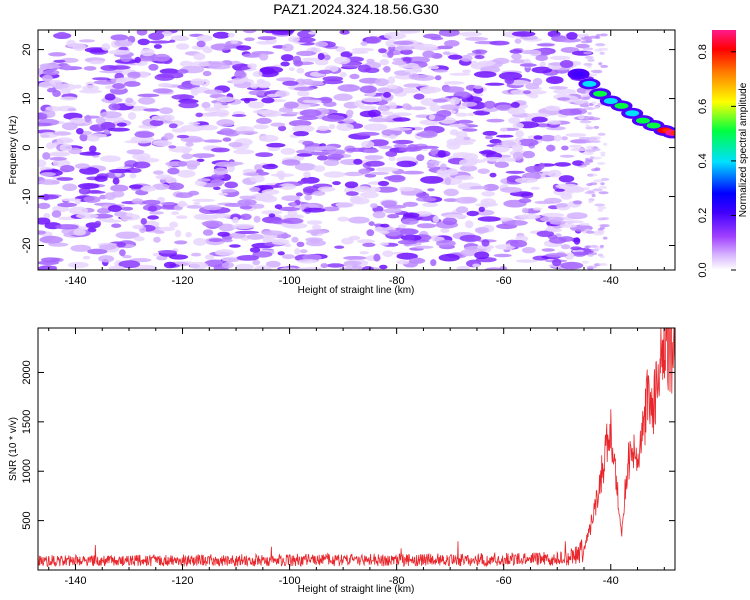 The image size is (750, 600). What do you see at coordinates (672, 132) in the screenshot?
I see `signal-track-peak` at bounding box center [672, 132].